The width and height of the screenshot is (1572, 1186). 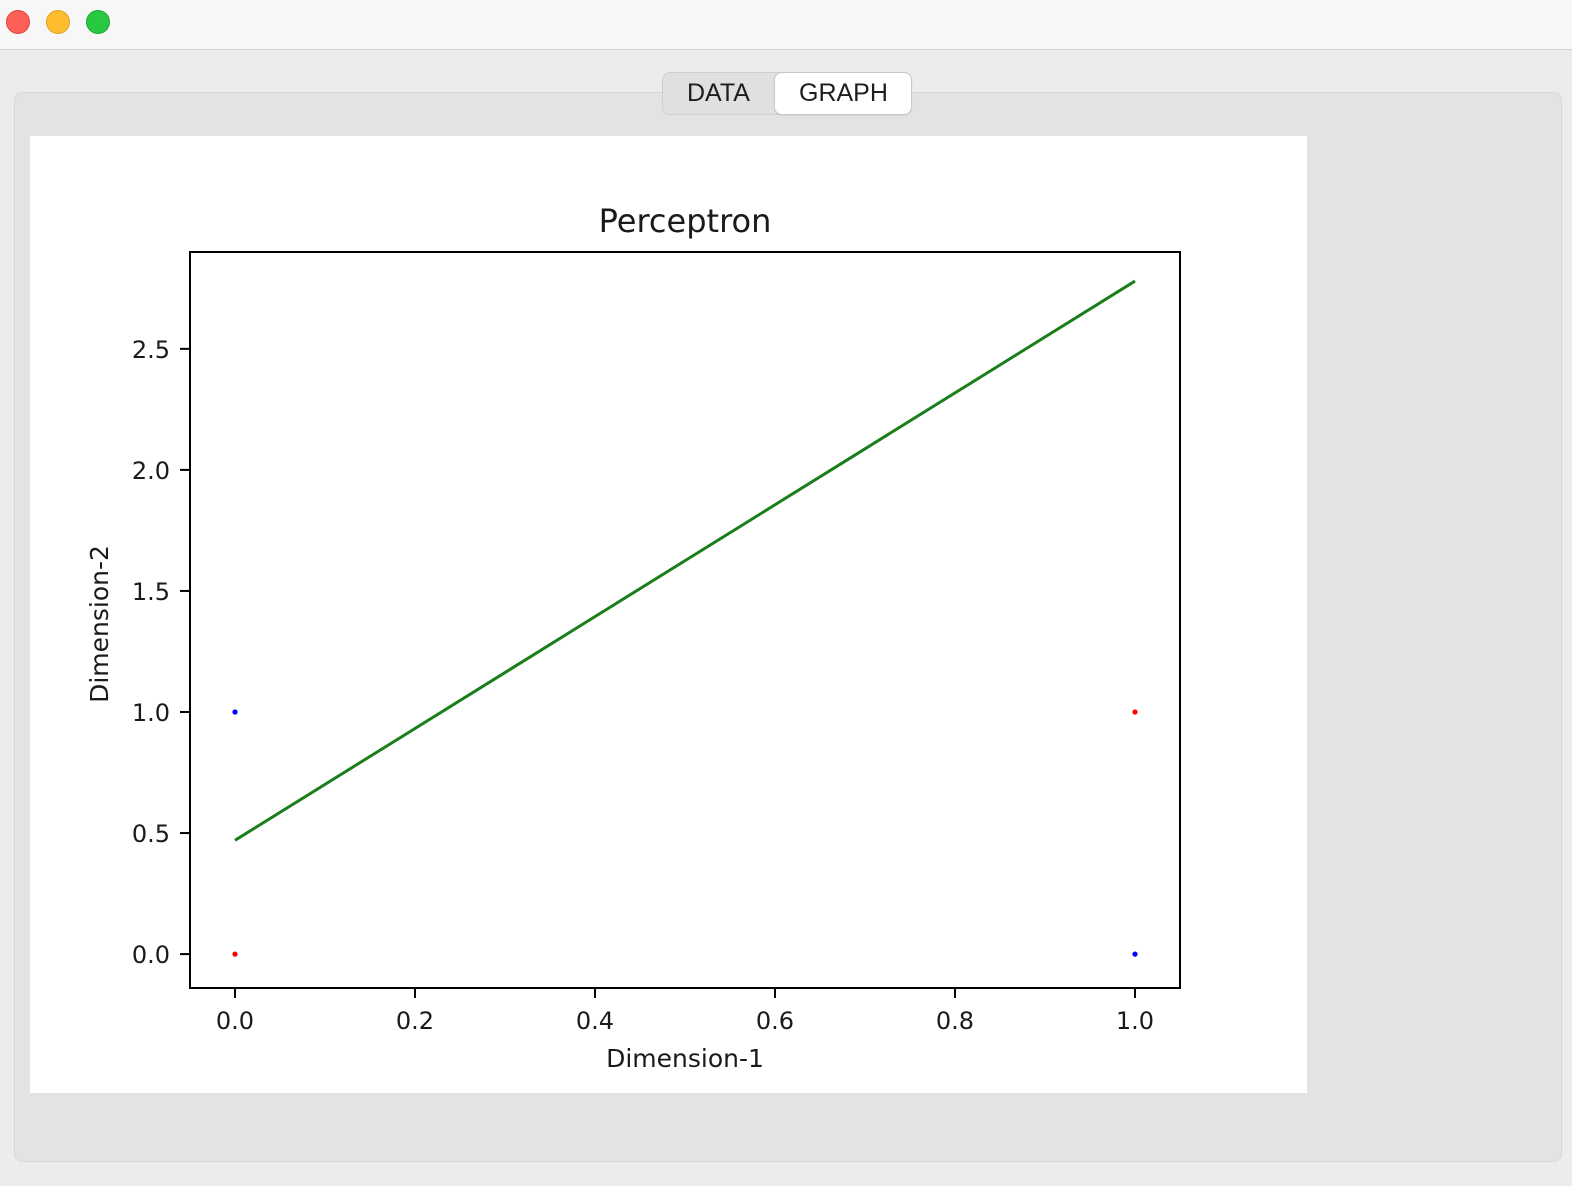 What do you see at coordinates (99, 624) in the screenshot?
I see `y-axis-label: Dimension-2` at bounding box center [99, 624].